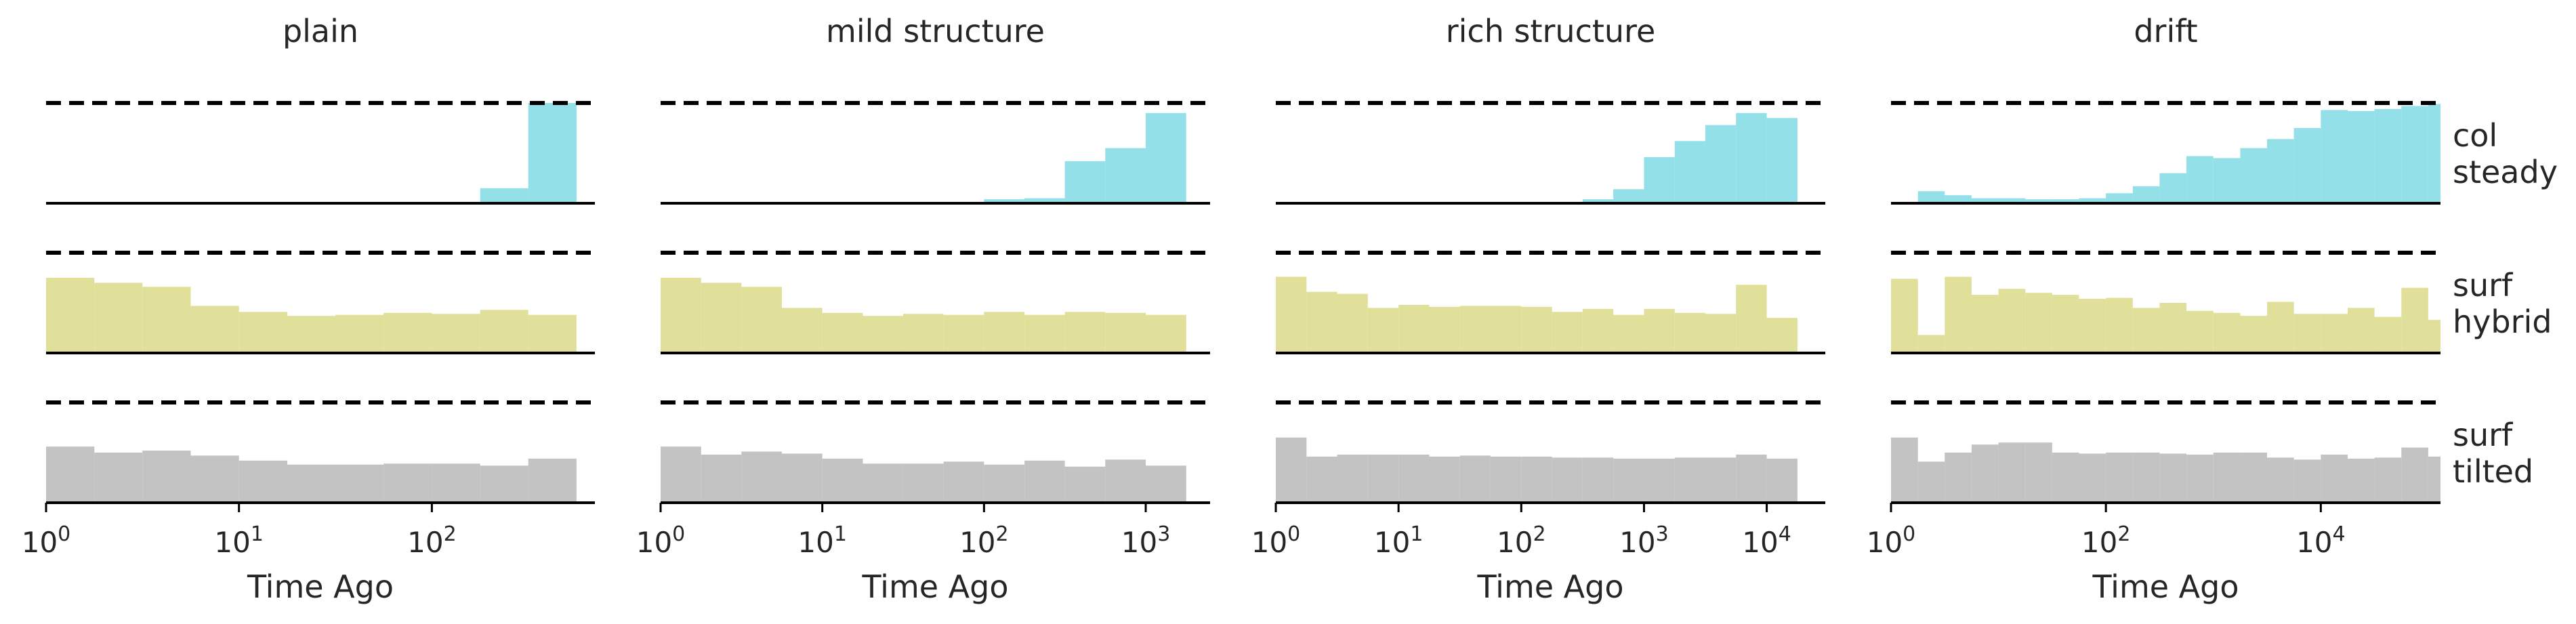 The width and height of the screenshot is (2576, 624). I want to click on panel-title: drift, so click(2165, 31).